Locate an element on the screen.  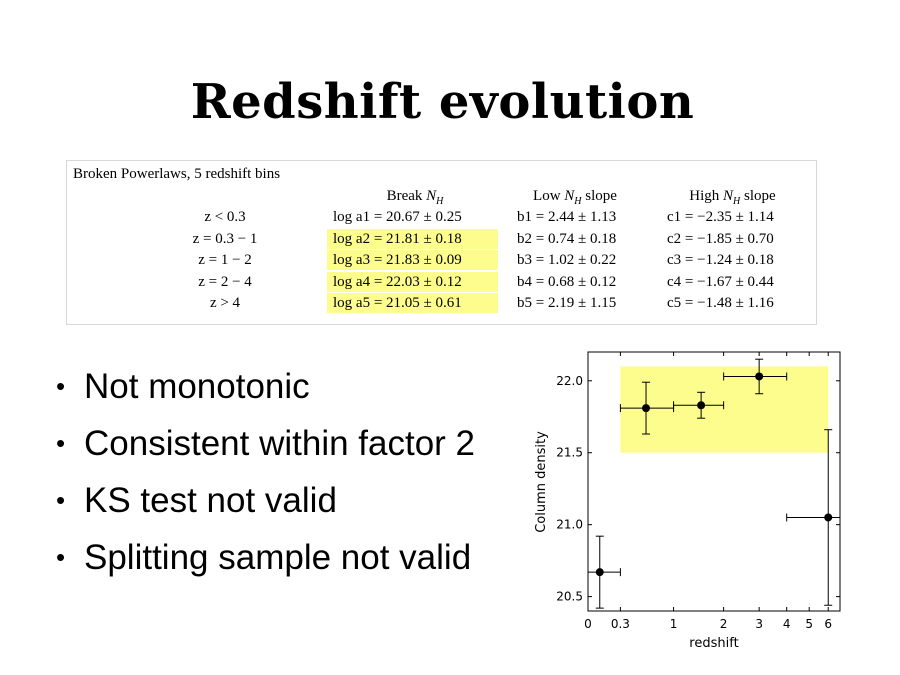
bullet-item: KS test not valid is located at coordinates (265, 506).